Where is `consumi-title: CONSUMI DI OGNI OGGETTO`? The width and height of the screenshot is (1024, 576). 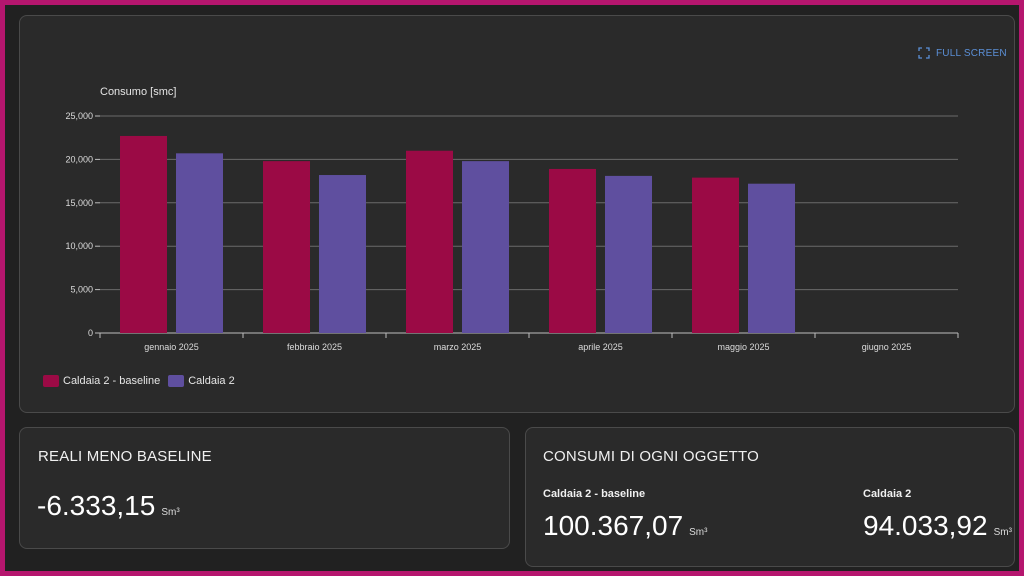
consumi-title: CONSUMI DI OGNI OGGETTO is located at coordinates (651, 456).